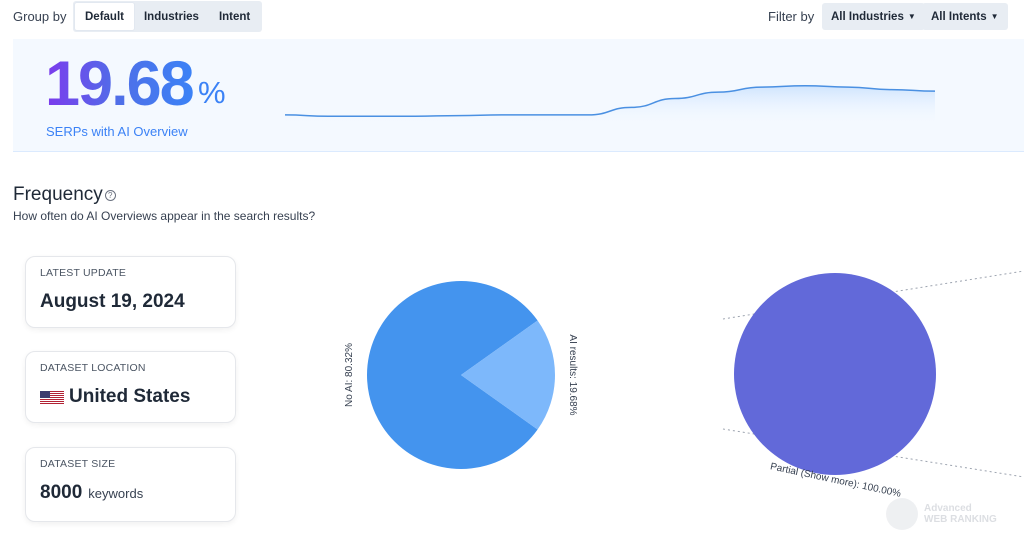  Describe the element at coordinates (93, 368) in the screenshot. I see `card-label: DATASET LOCATION` at that location.